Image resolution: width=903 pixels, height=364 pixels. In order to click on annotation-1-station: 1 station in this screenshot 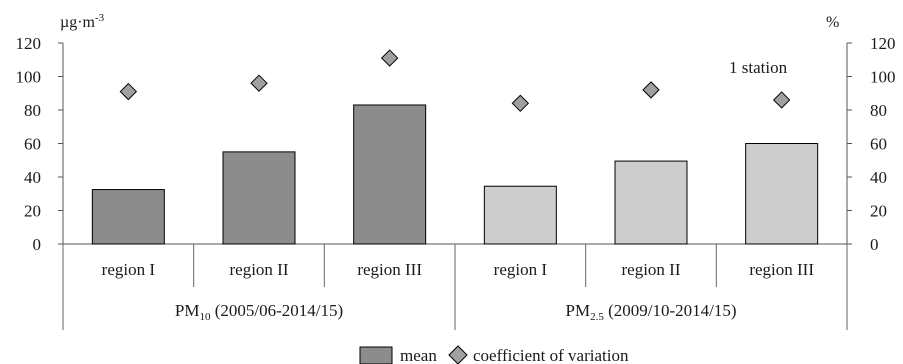, I will do `click(758, 67)`.